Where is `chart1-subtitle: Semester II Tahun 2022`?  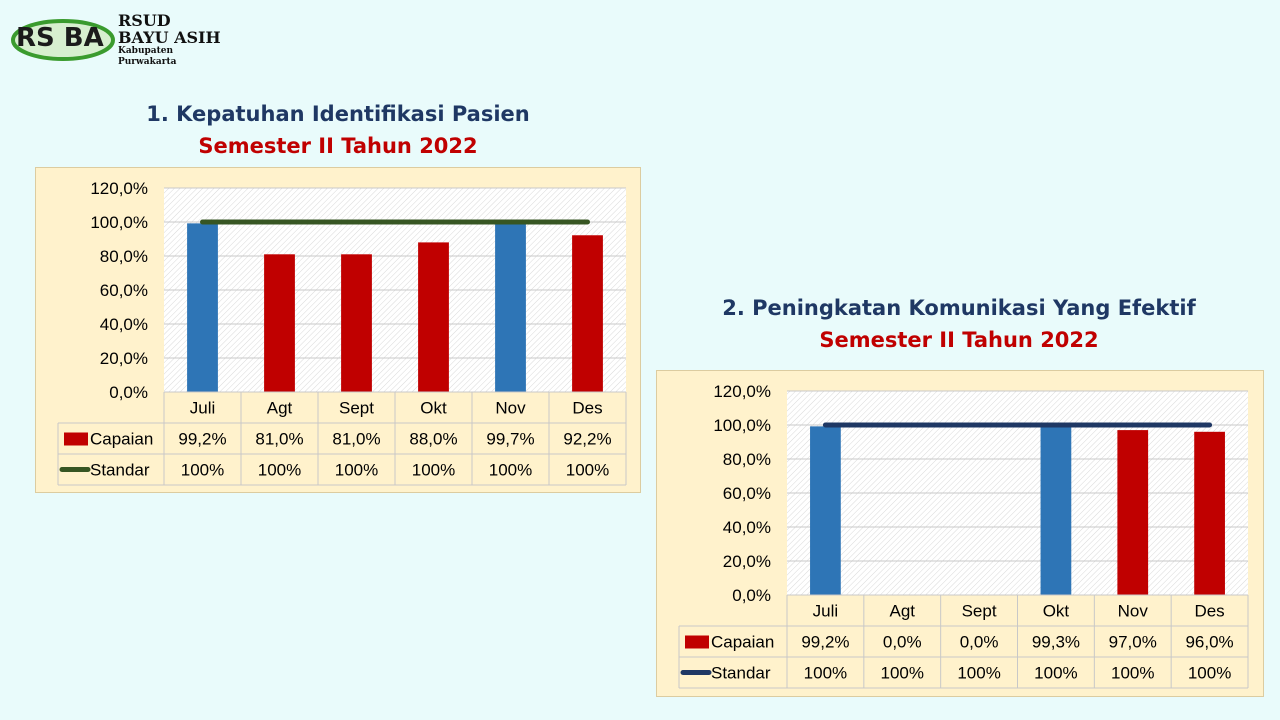 chart1-subtitle: Semester II Tahun 2022 is located at coordinates (338, 146).